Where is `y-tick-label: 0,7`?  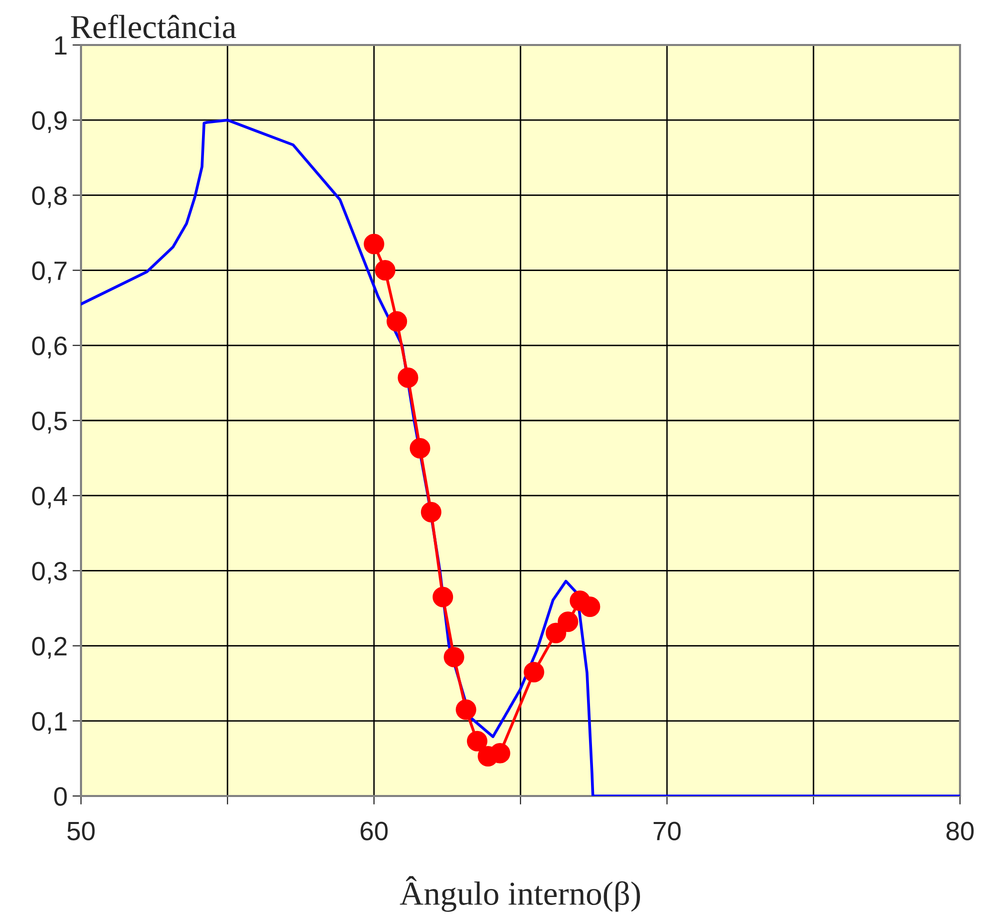
y-tick-label: 0,7 is located at coordinates (49, 272).